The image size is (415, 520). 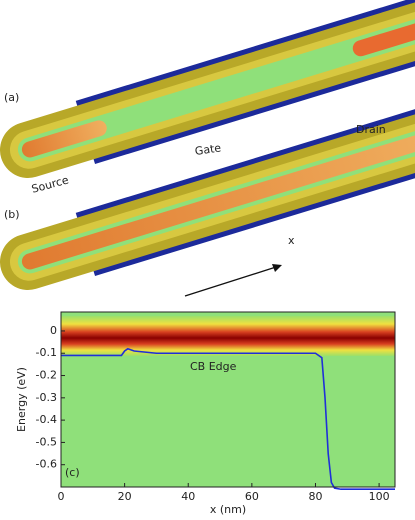 I want to click on y-tick-label: -0.3, so click(x=46, y=397).